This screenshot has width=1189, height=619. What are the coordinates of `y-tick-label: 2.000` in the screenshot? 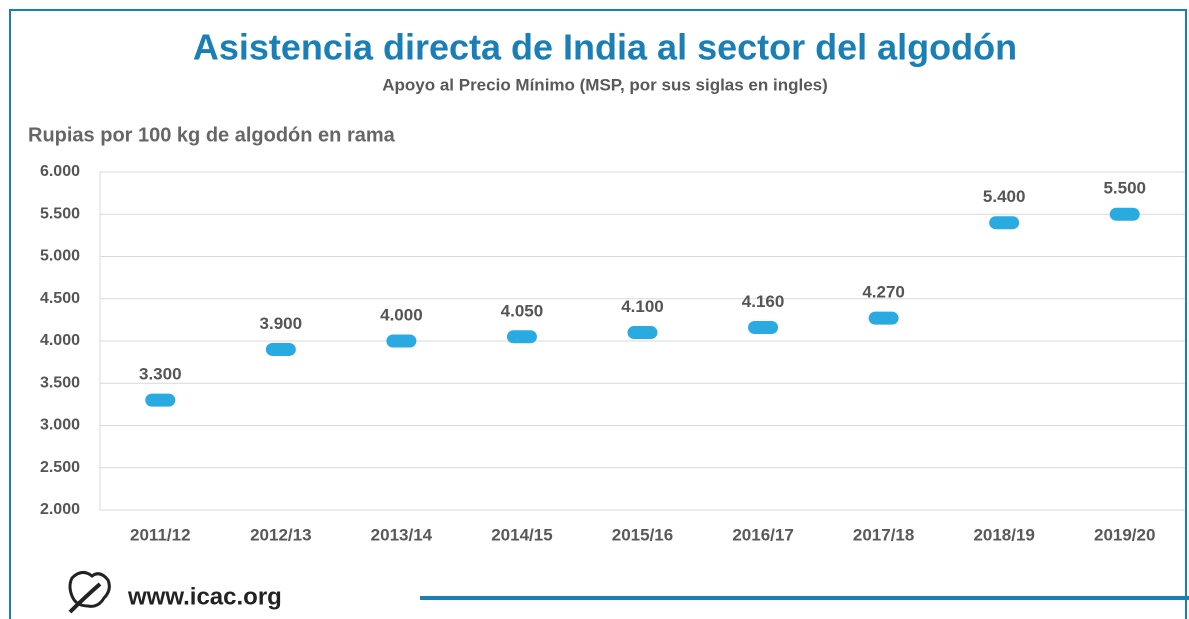 It's located at (60, 509).